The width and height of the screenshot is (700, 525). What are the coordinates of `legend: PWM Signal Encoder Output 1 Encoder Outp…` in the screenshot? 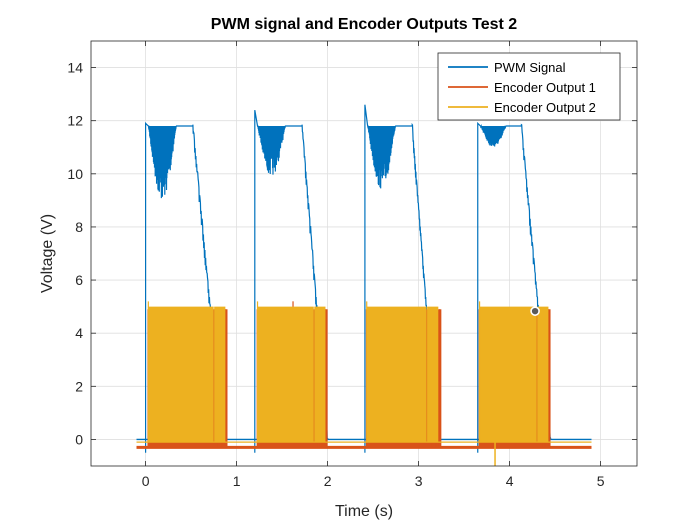 It's located at (529, 86).